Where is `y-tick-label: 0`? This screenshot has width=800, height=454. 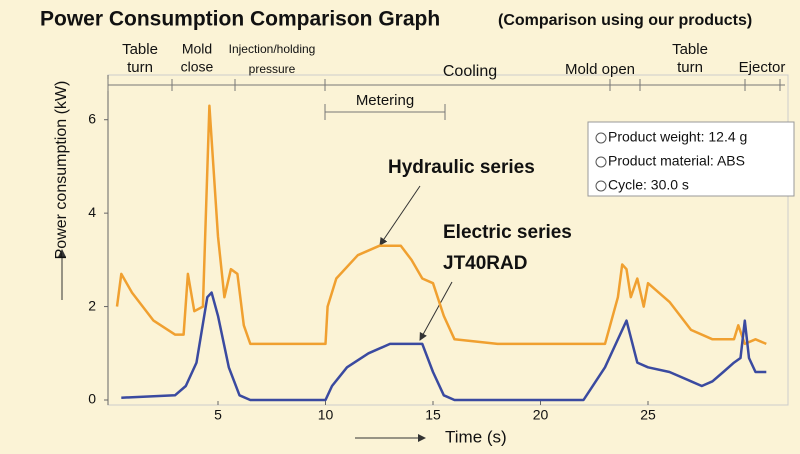
y-tick-label: 0 is located at coordinates (92, 399).